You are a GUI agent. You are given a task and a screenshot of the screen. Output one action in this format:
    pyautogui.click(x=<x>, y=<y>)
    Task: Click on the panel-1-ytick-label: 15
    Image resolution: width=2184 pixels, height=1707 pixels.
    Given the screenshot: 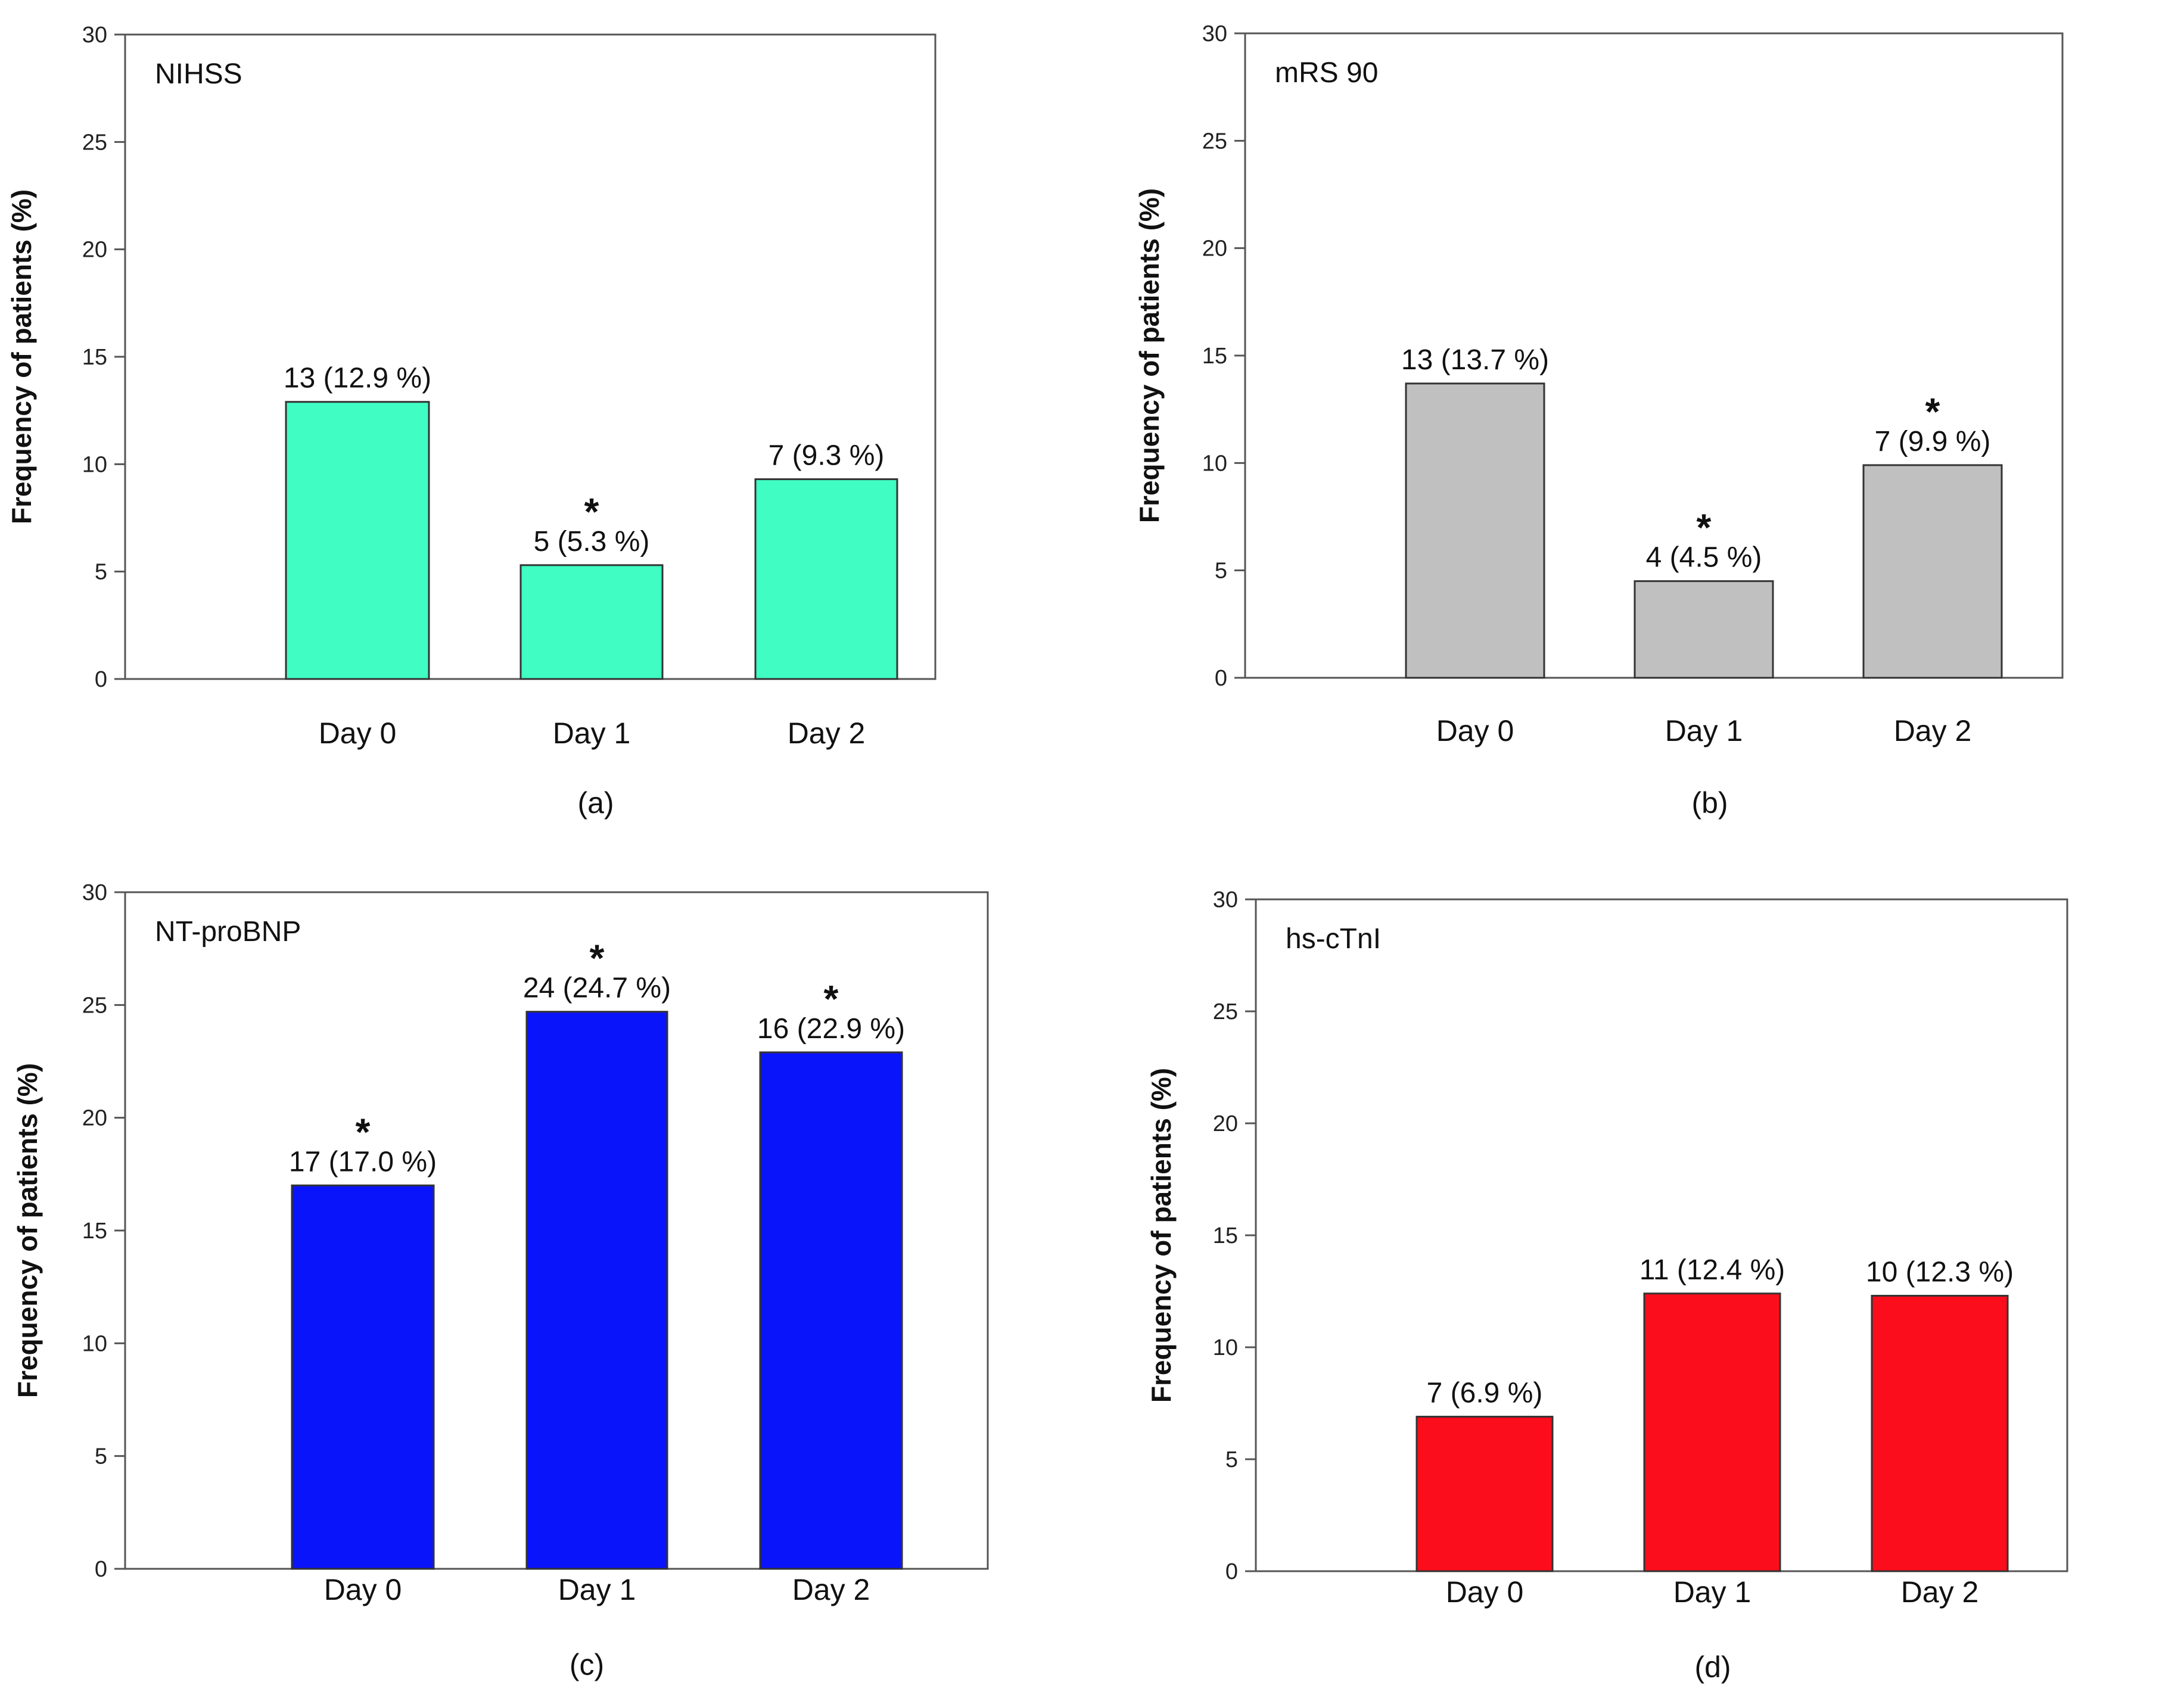 What is the action you would take?
    pyautogui.click(x=94, y=357)
    